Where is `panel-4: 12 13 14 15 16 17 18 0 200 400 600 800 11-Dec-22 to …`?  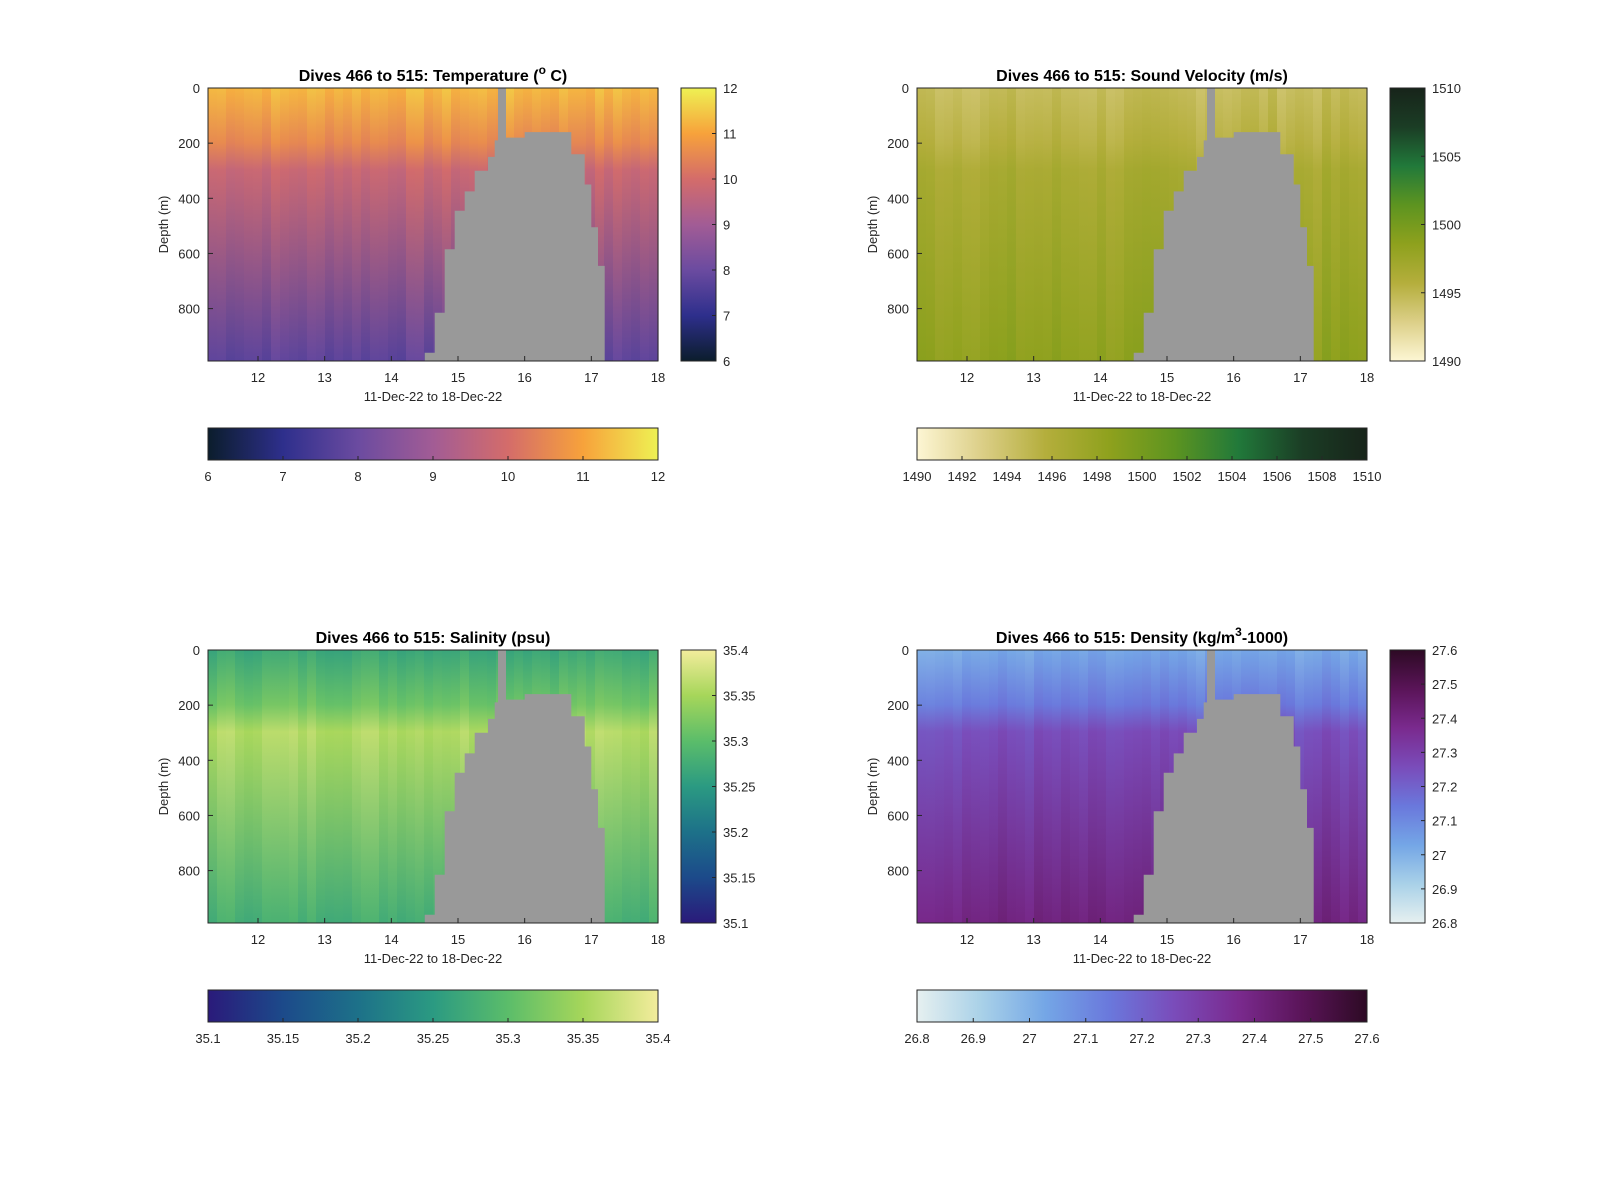 panel-4: 12 13 14 15 16 17 18 0 200 400 600 800 11-Dec-22 to … is located at coordinates (1161, 835).